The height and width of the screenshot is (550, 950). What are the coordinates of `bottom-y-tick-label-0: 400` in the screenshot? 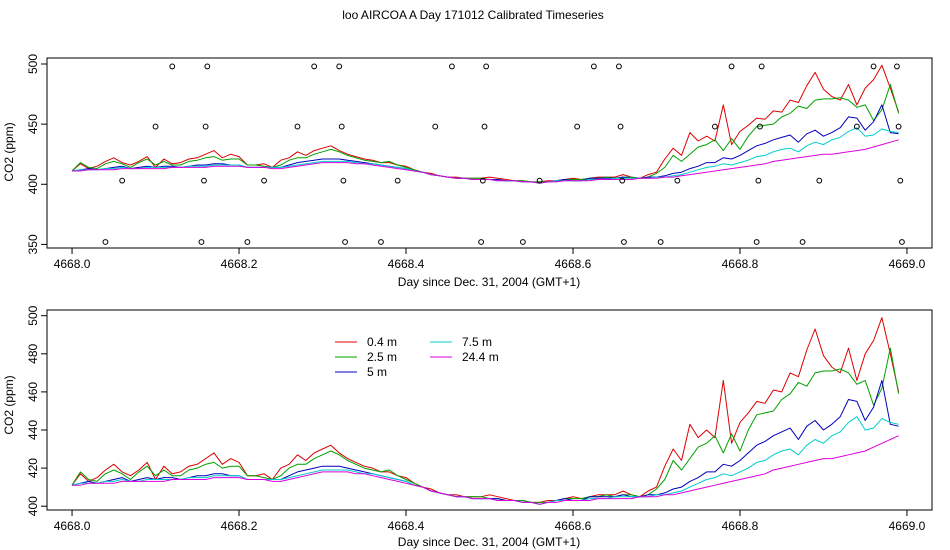 It's located at (33, 506).